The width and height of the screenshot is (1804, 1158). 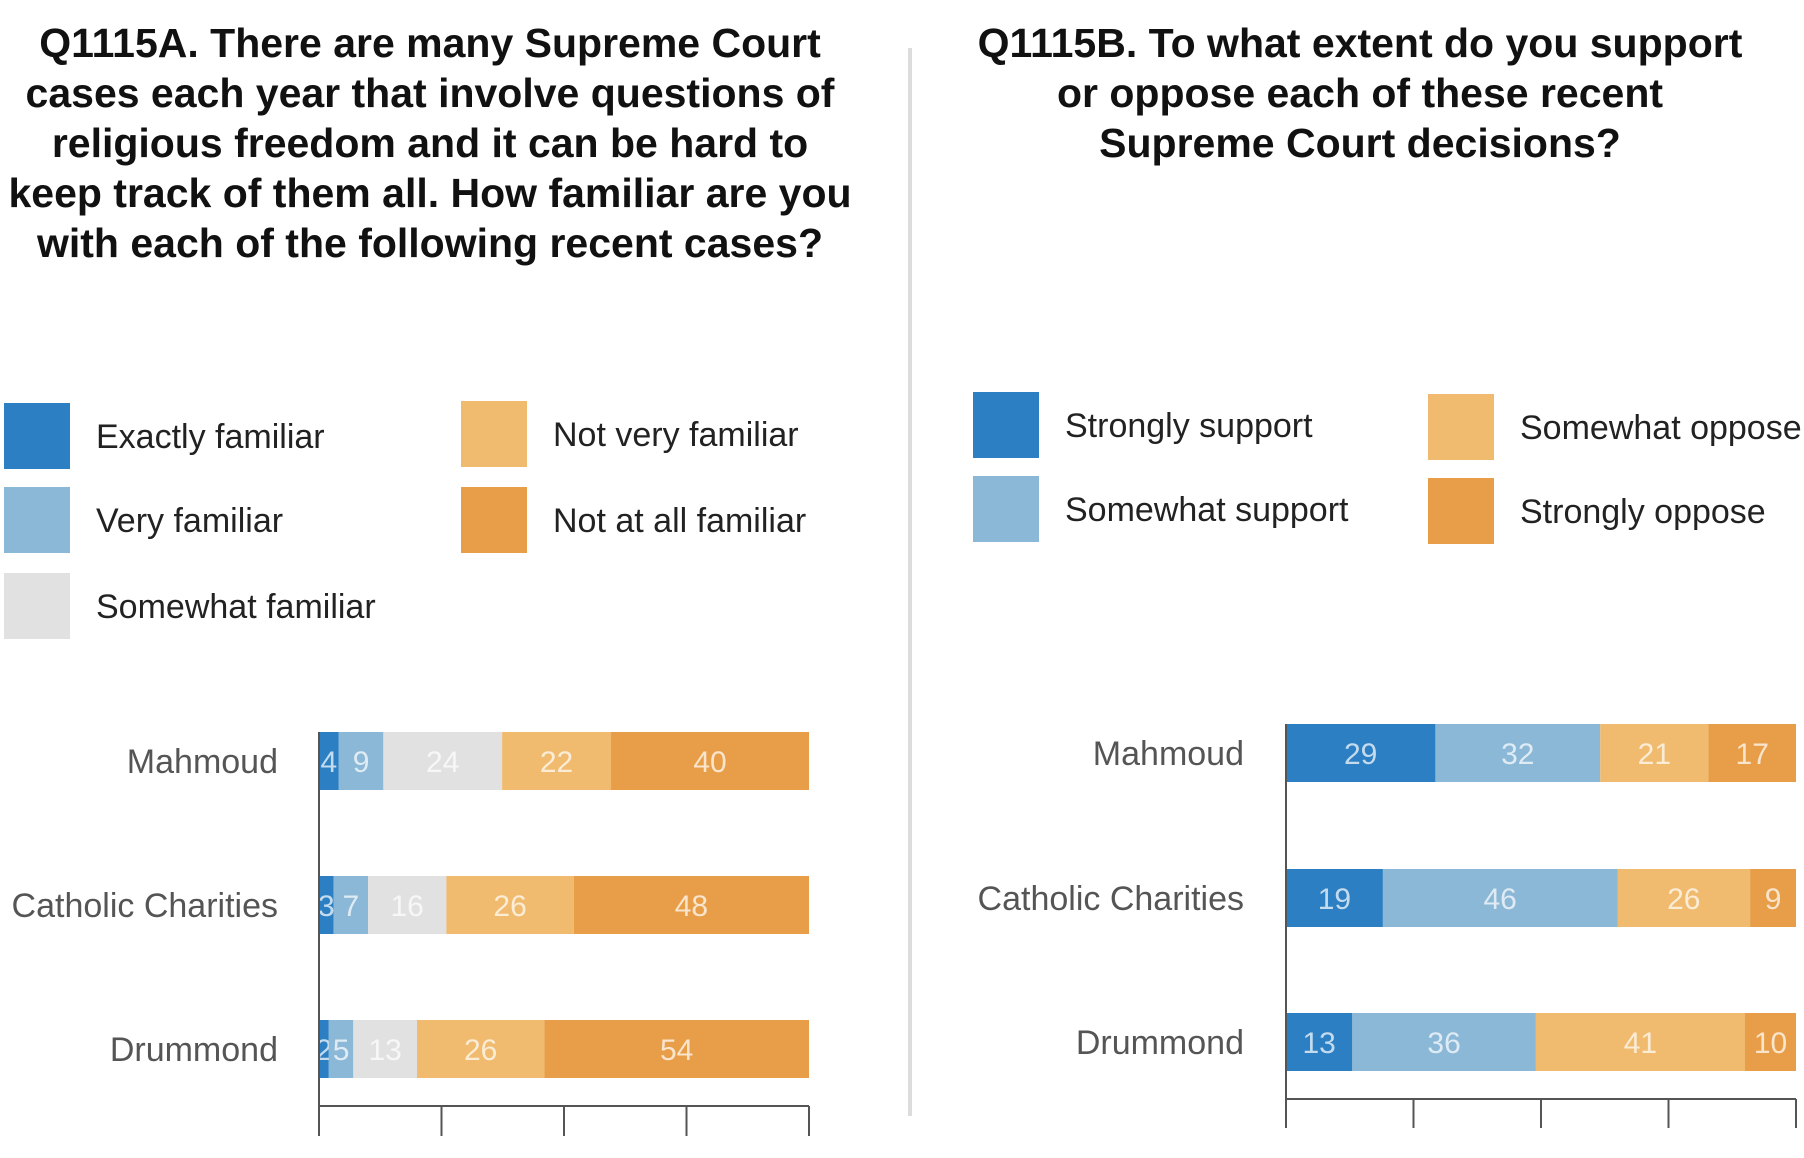 I want to click on familiarity-value-label-mahmoud-exactly-familiar: 4, so click(x=329, y=762).